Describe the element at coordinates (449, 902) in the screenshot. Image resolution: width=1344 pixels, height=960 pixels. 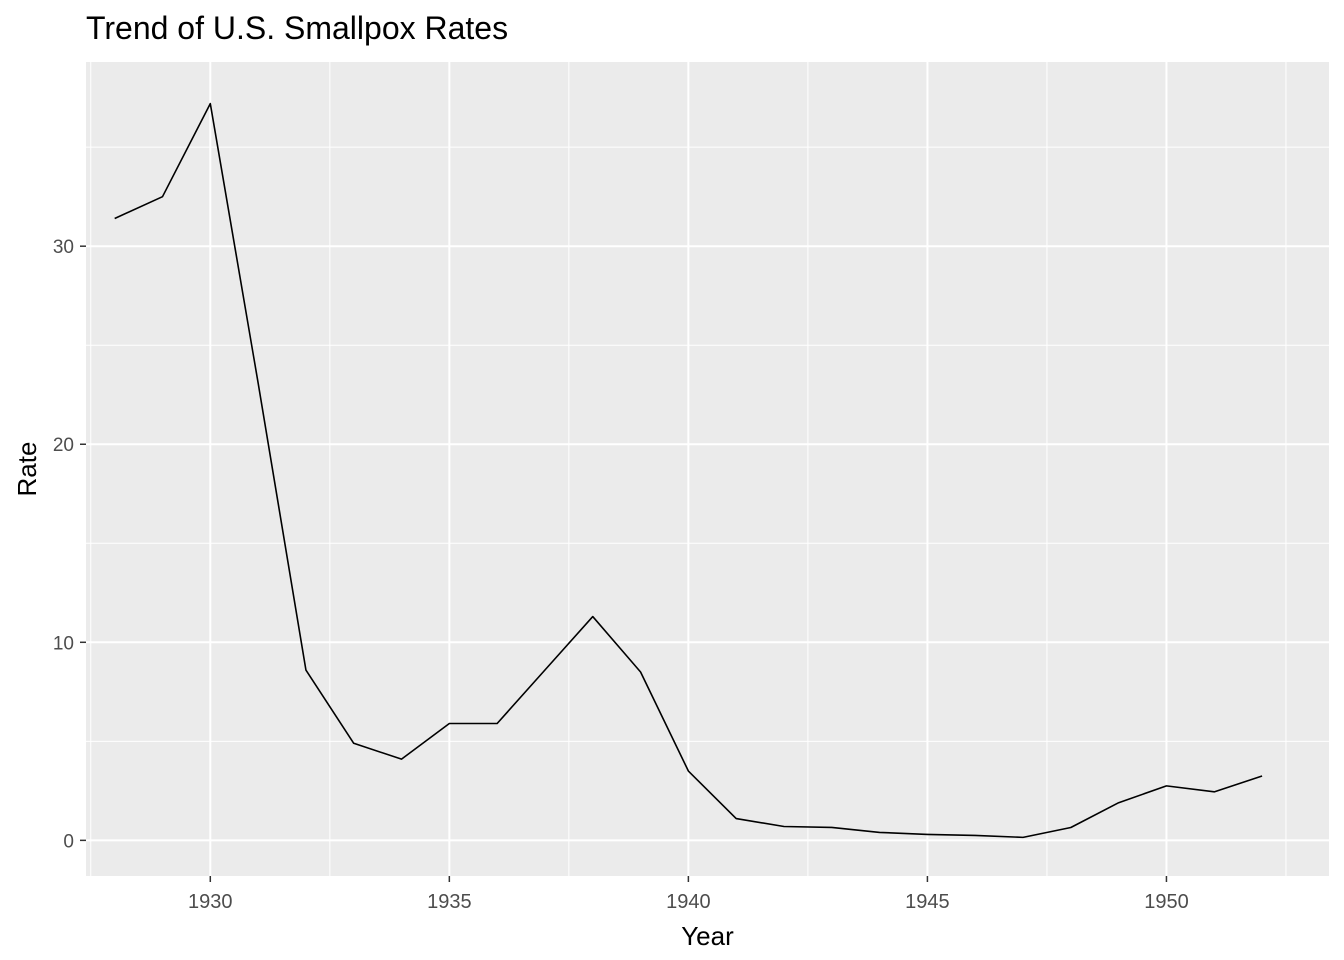
I see `x-tick-label: 1935` at that location.